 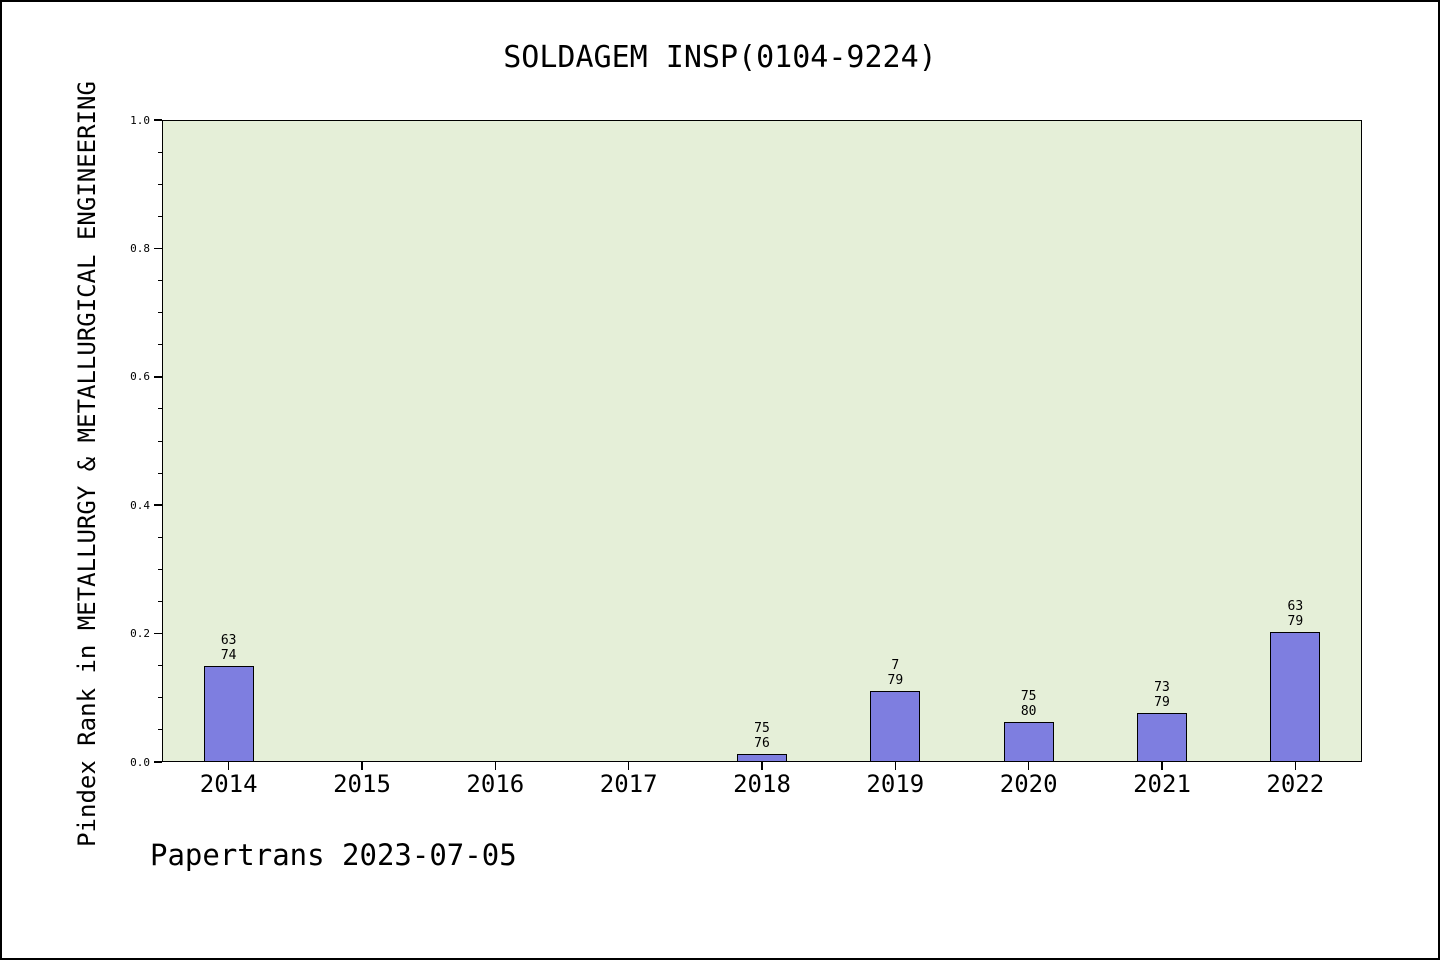 What do you see at coordinates (895, 666) in the screenshot?
I see `bar-value-line: 7` at bounding box center [895, 666].